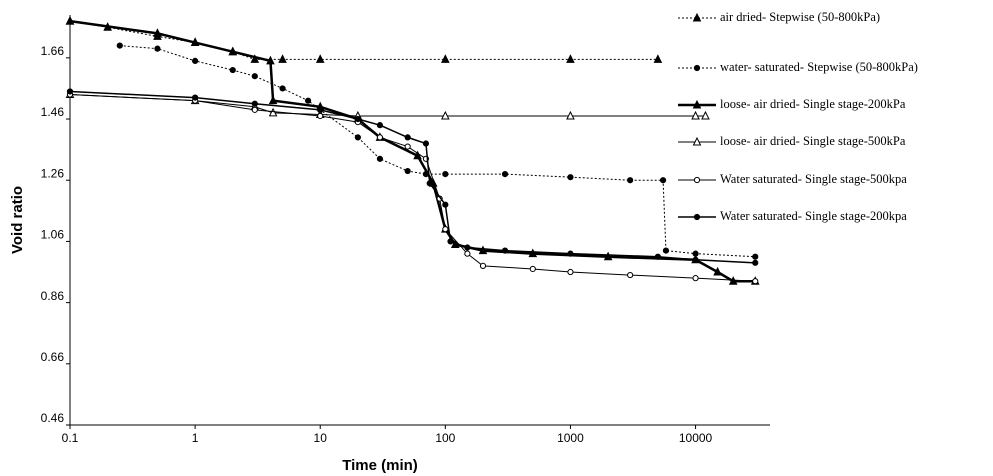 The image size is (993, 476). Describe the element at coordinates (53, 173) in the screenshot. I see `y-tick-label: 1.26` at that location.